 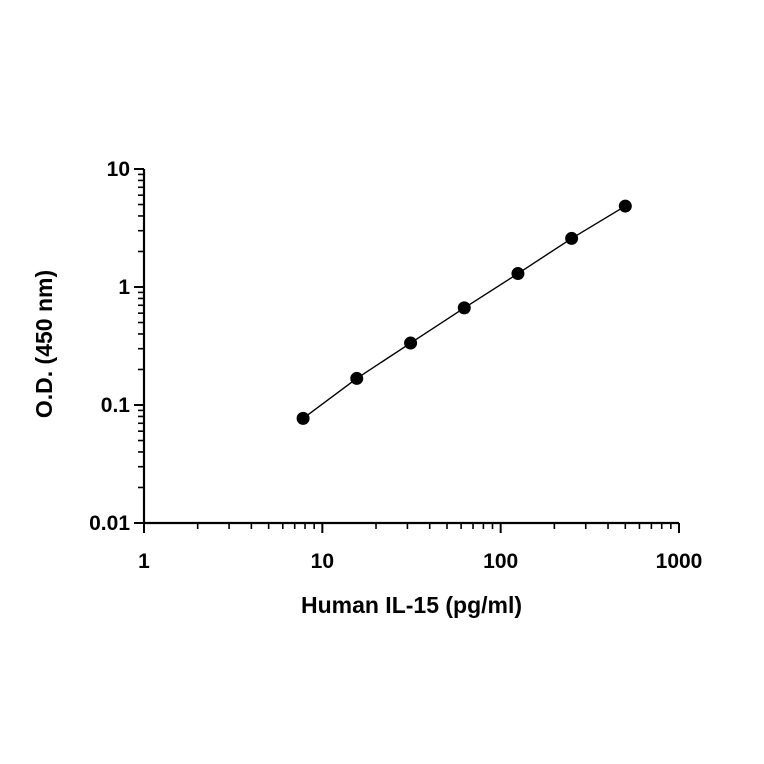 What do you see at coordinates (322, 561) in the screenshot?
I see `x-tick-label-10: 10` at bounding box center [322, 561].